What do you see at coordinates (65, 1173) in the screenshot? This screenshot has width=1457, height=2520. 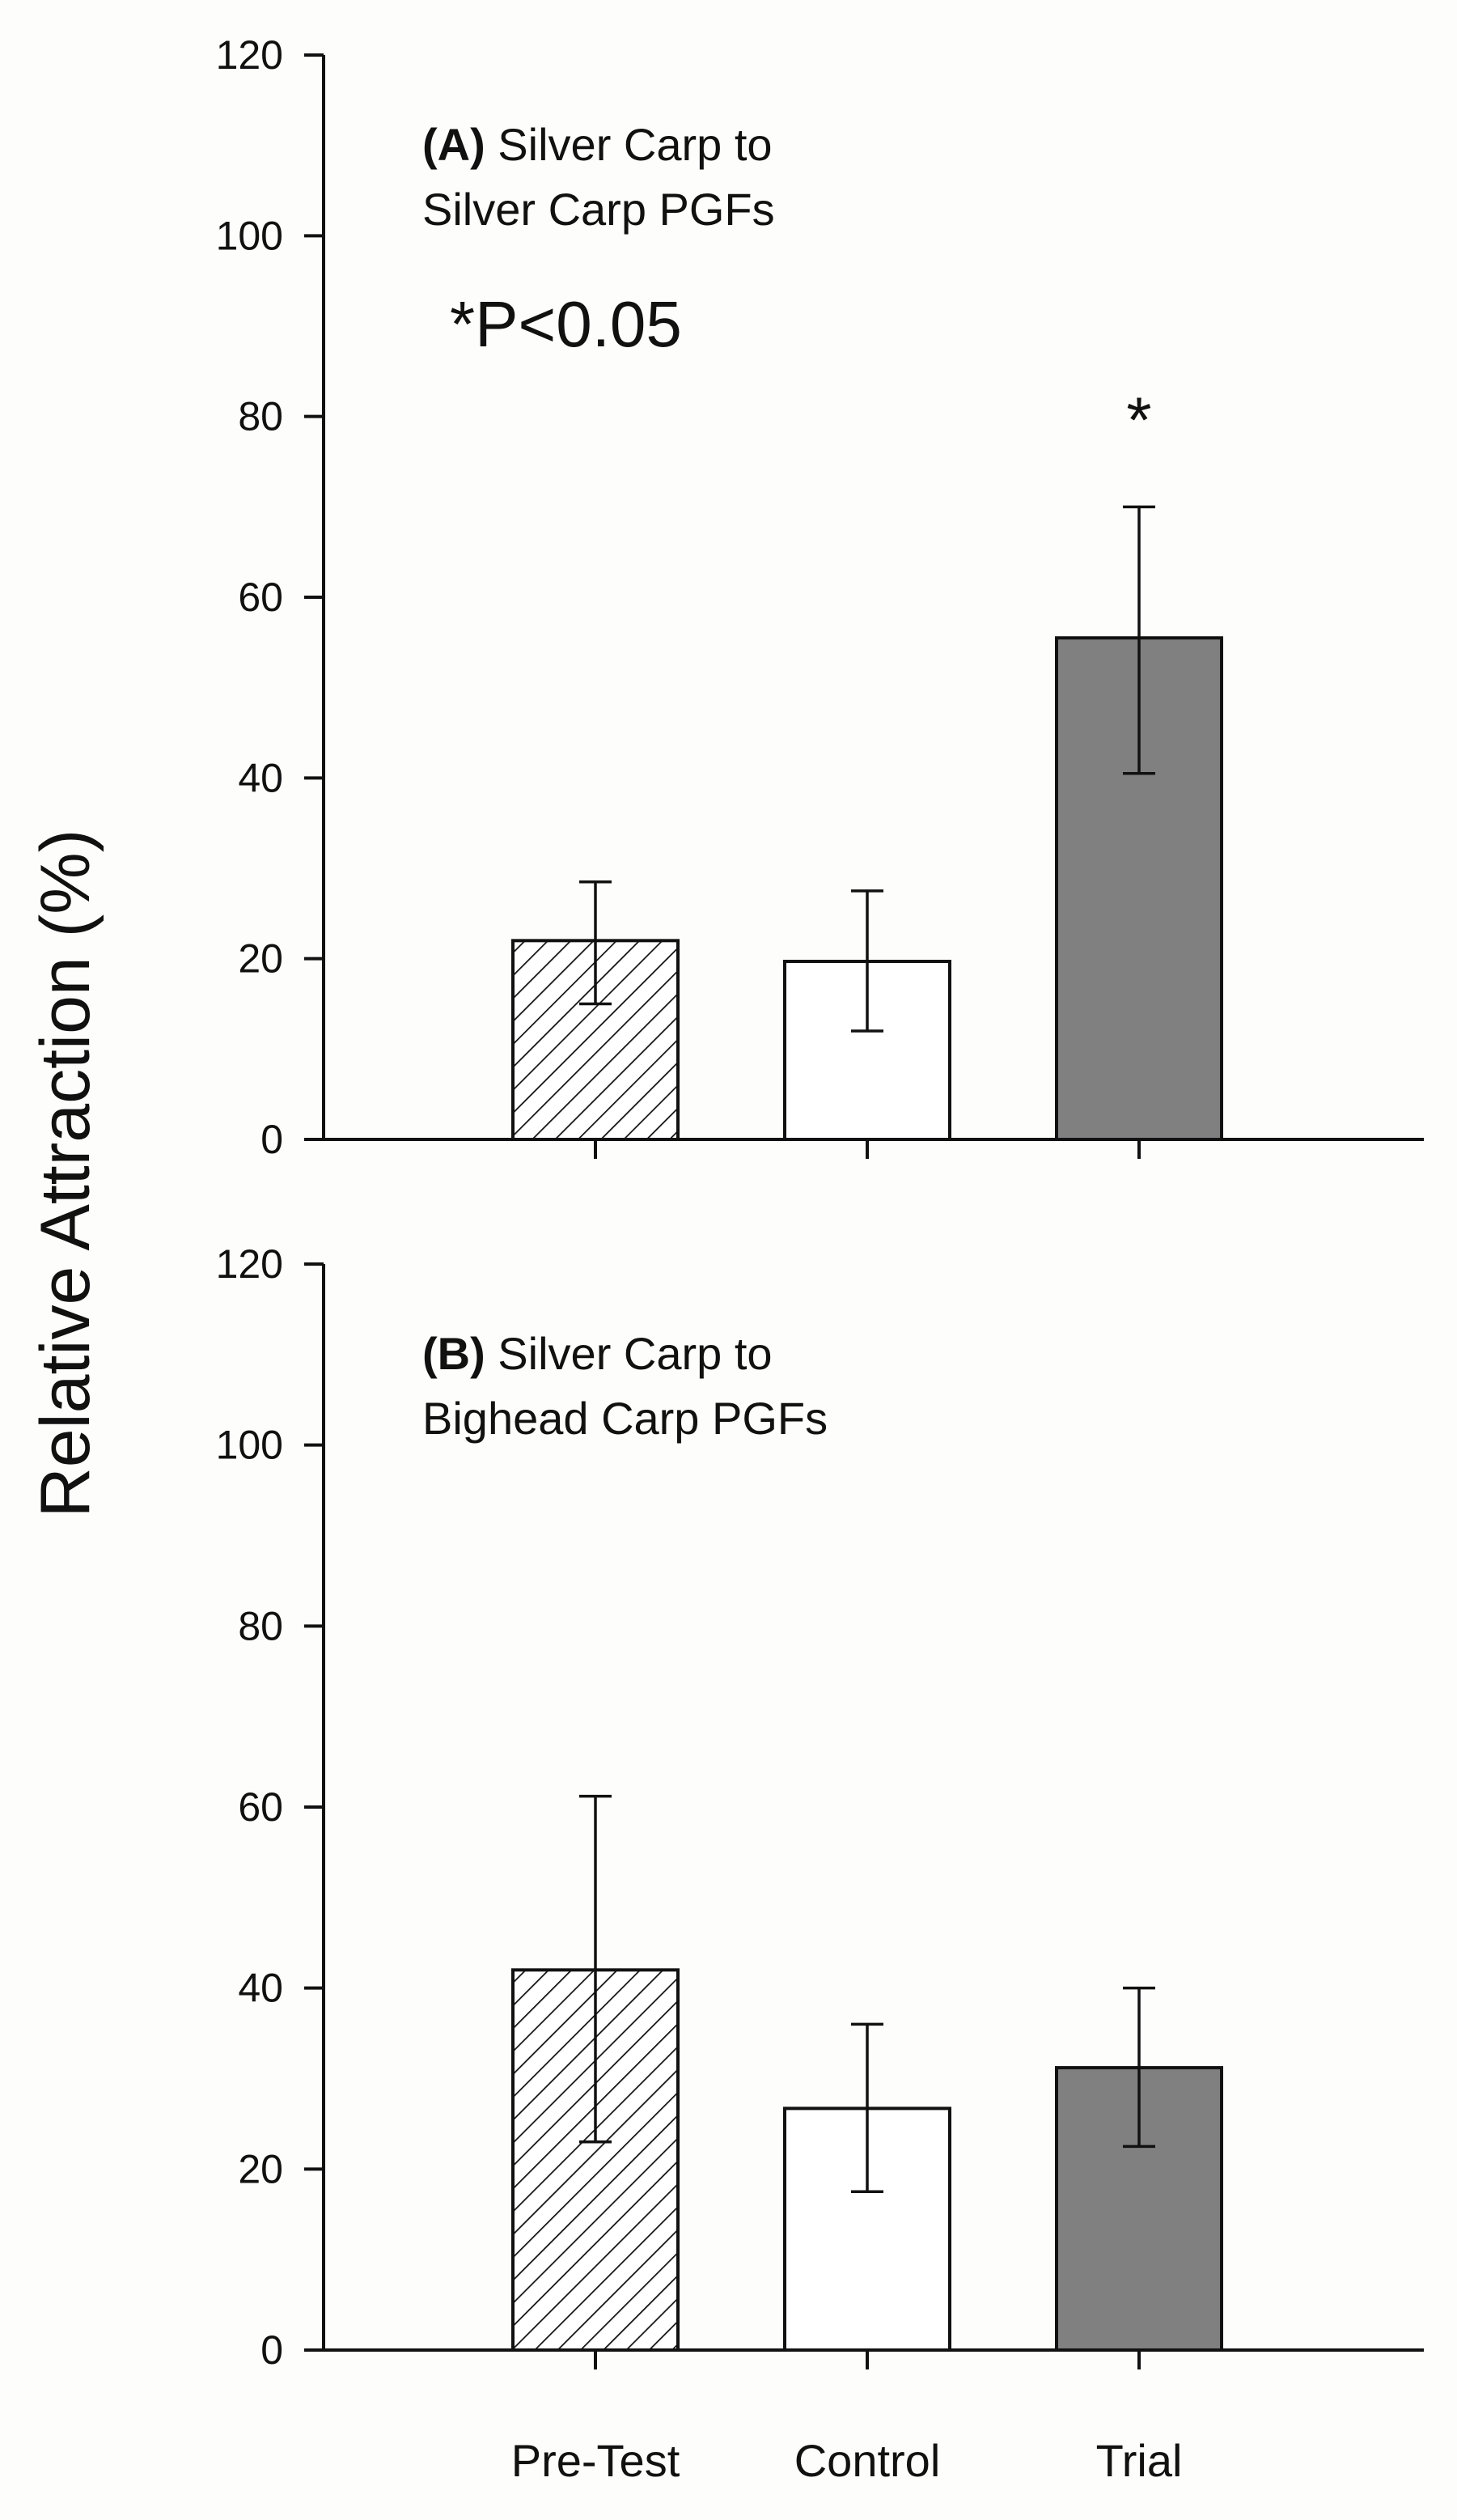 I see `y-axis-title: Relative Attraction (%)` at bounding box center [65, 1173].